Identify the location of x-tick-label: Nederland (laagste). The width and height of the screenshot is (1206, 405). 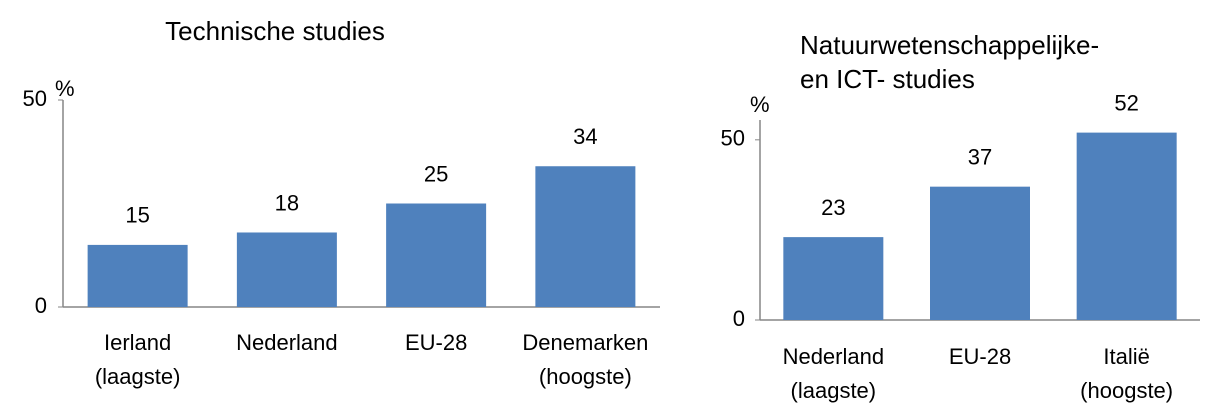
(833, 373).